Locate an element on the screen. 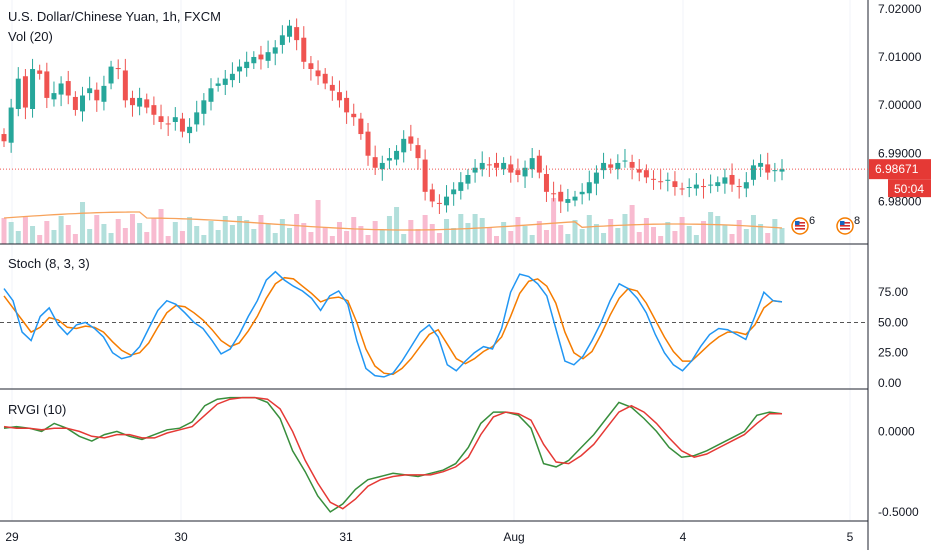 This screenshot has height=550, width=932. price-tick-label: 7.00000 is located at coordinates (900, 105).